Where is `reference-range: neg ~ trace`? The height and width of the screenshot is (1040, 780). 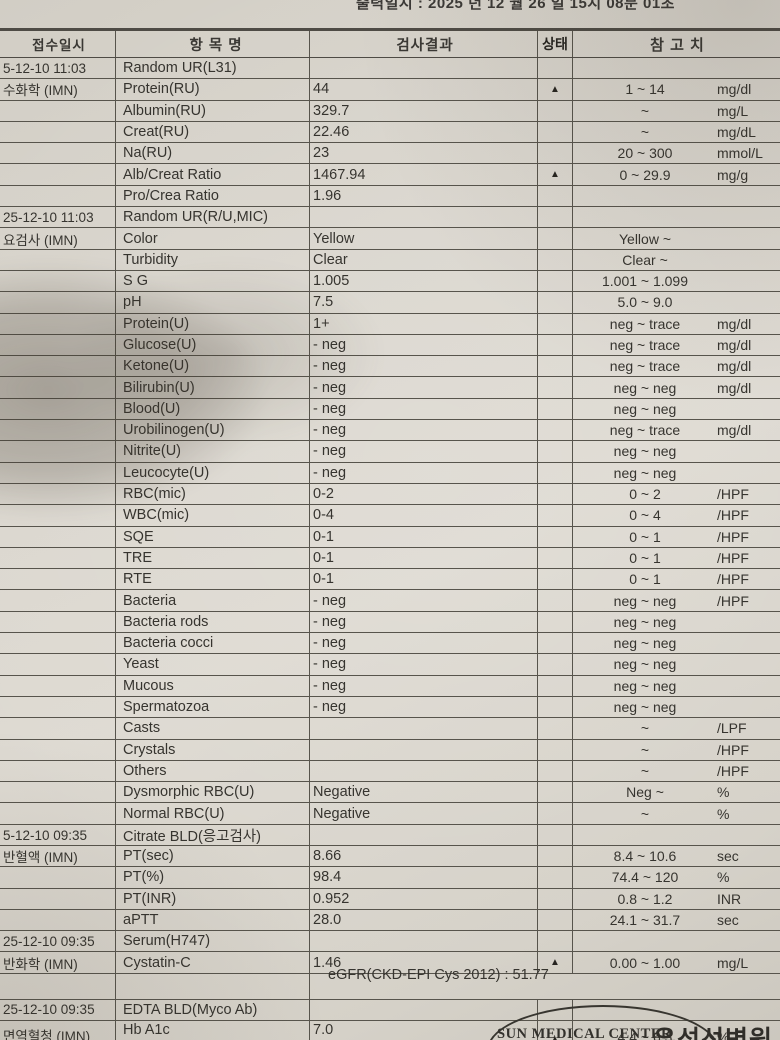 reference-range: neg ~ trace is located at coordinates (645, 366).